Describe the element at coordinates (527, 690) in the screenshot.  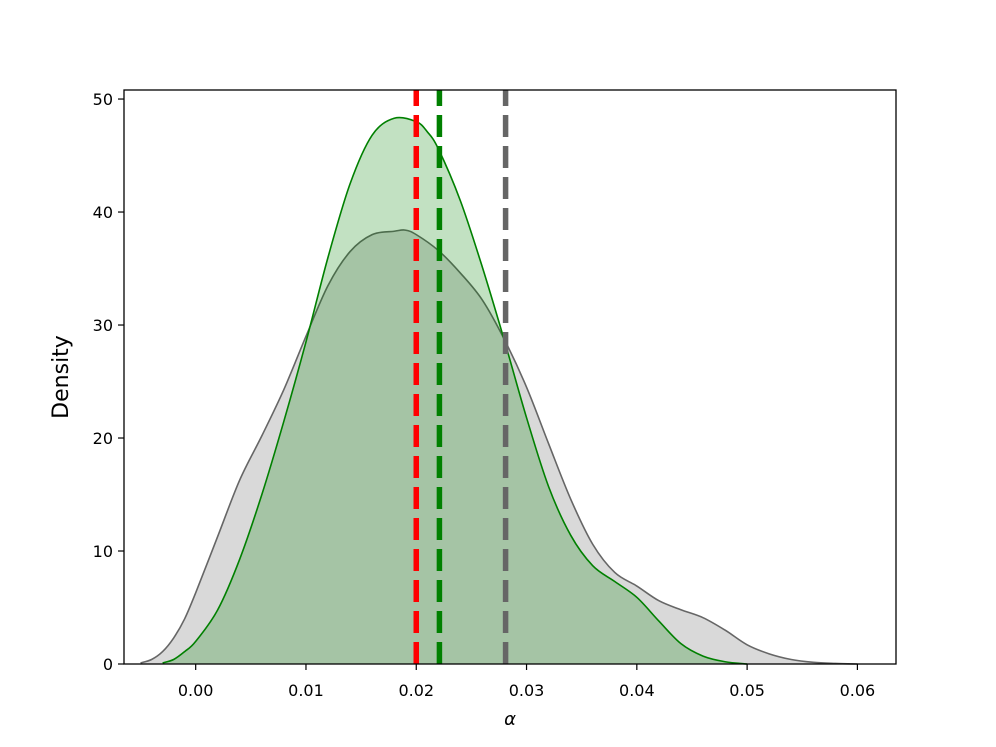
I see `x-tick-label: 0.03` at that location.